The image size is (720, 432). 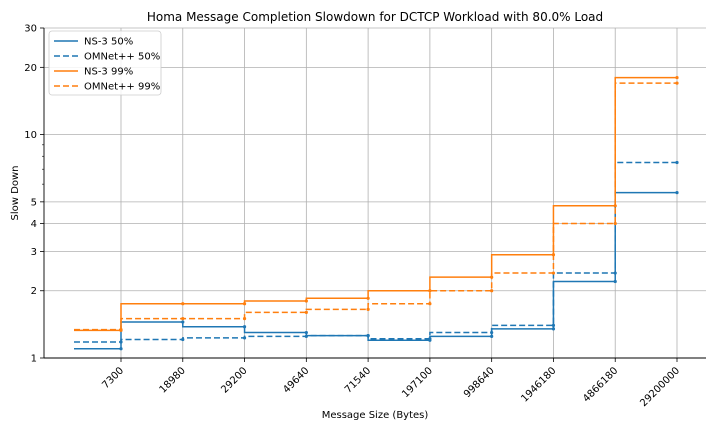 I want to click on legend-label: OMNet++ 50%, so click(x=122, y=57).